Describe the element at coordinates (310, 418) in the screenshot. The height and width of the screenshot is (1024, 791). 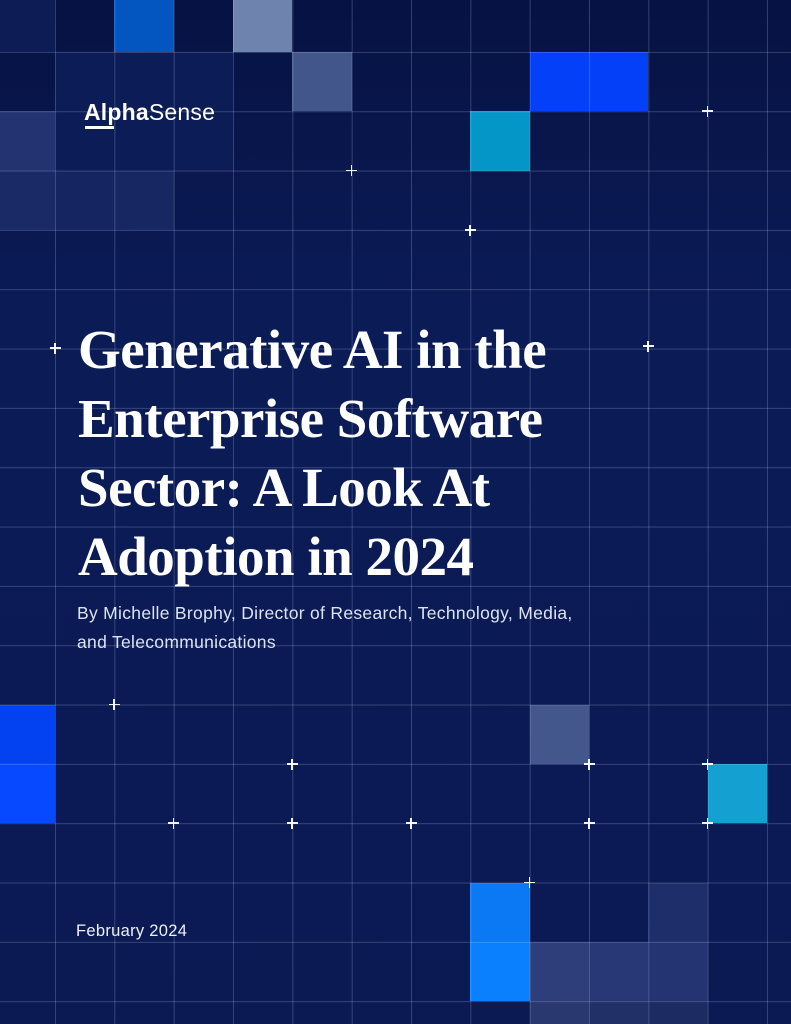
I see `title-line-2: Enterprise Software` at that location.